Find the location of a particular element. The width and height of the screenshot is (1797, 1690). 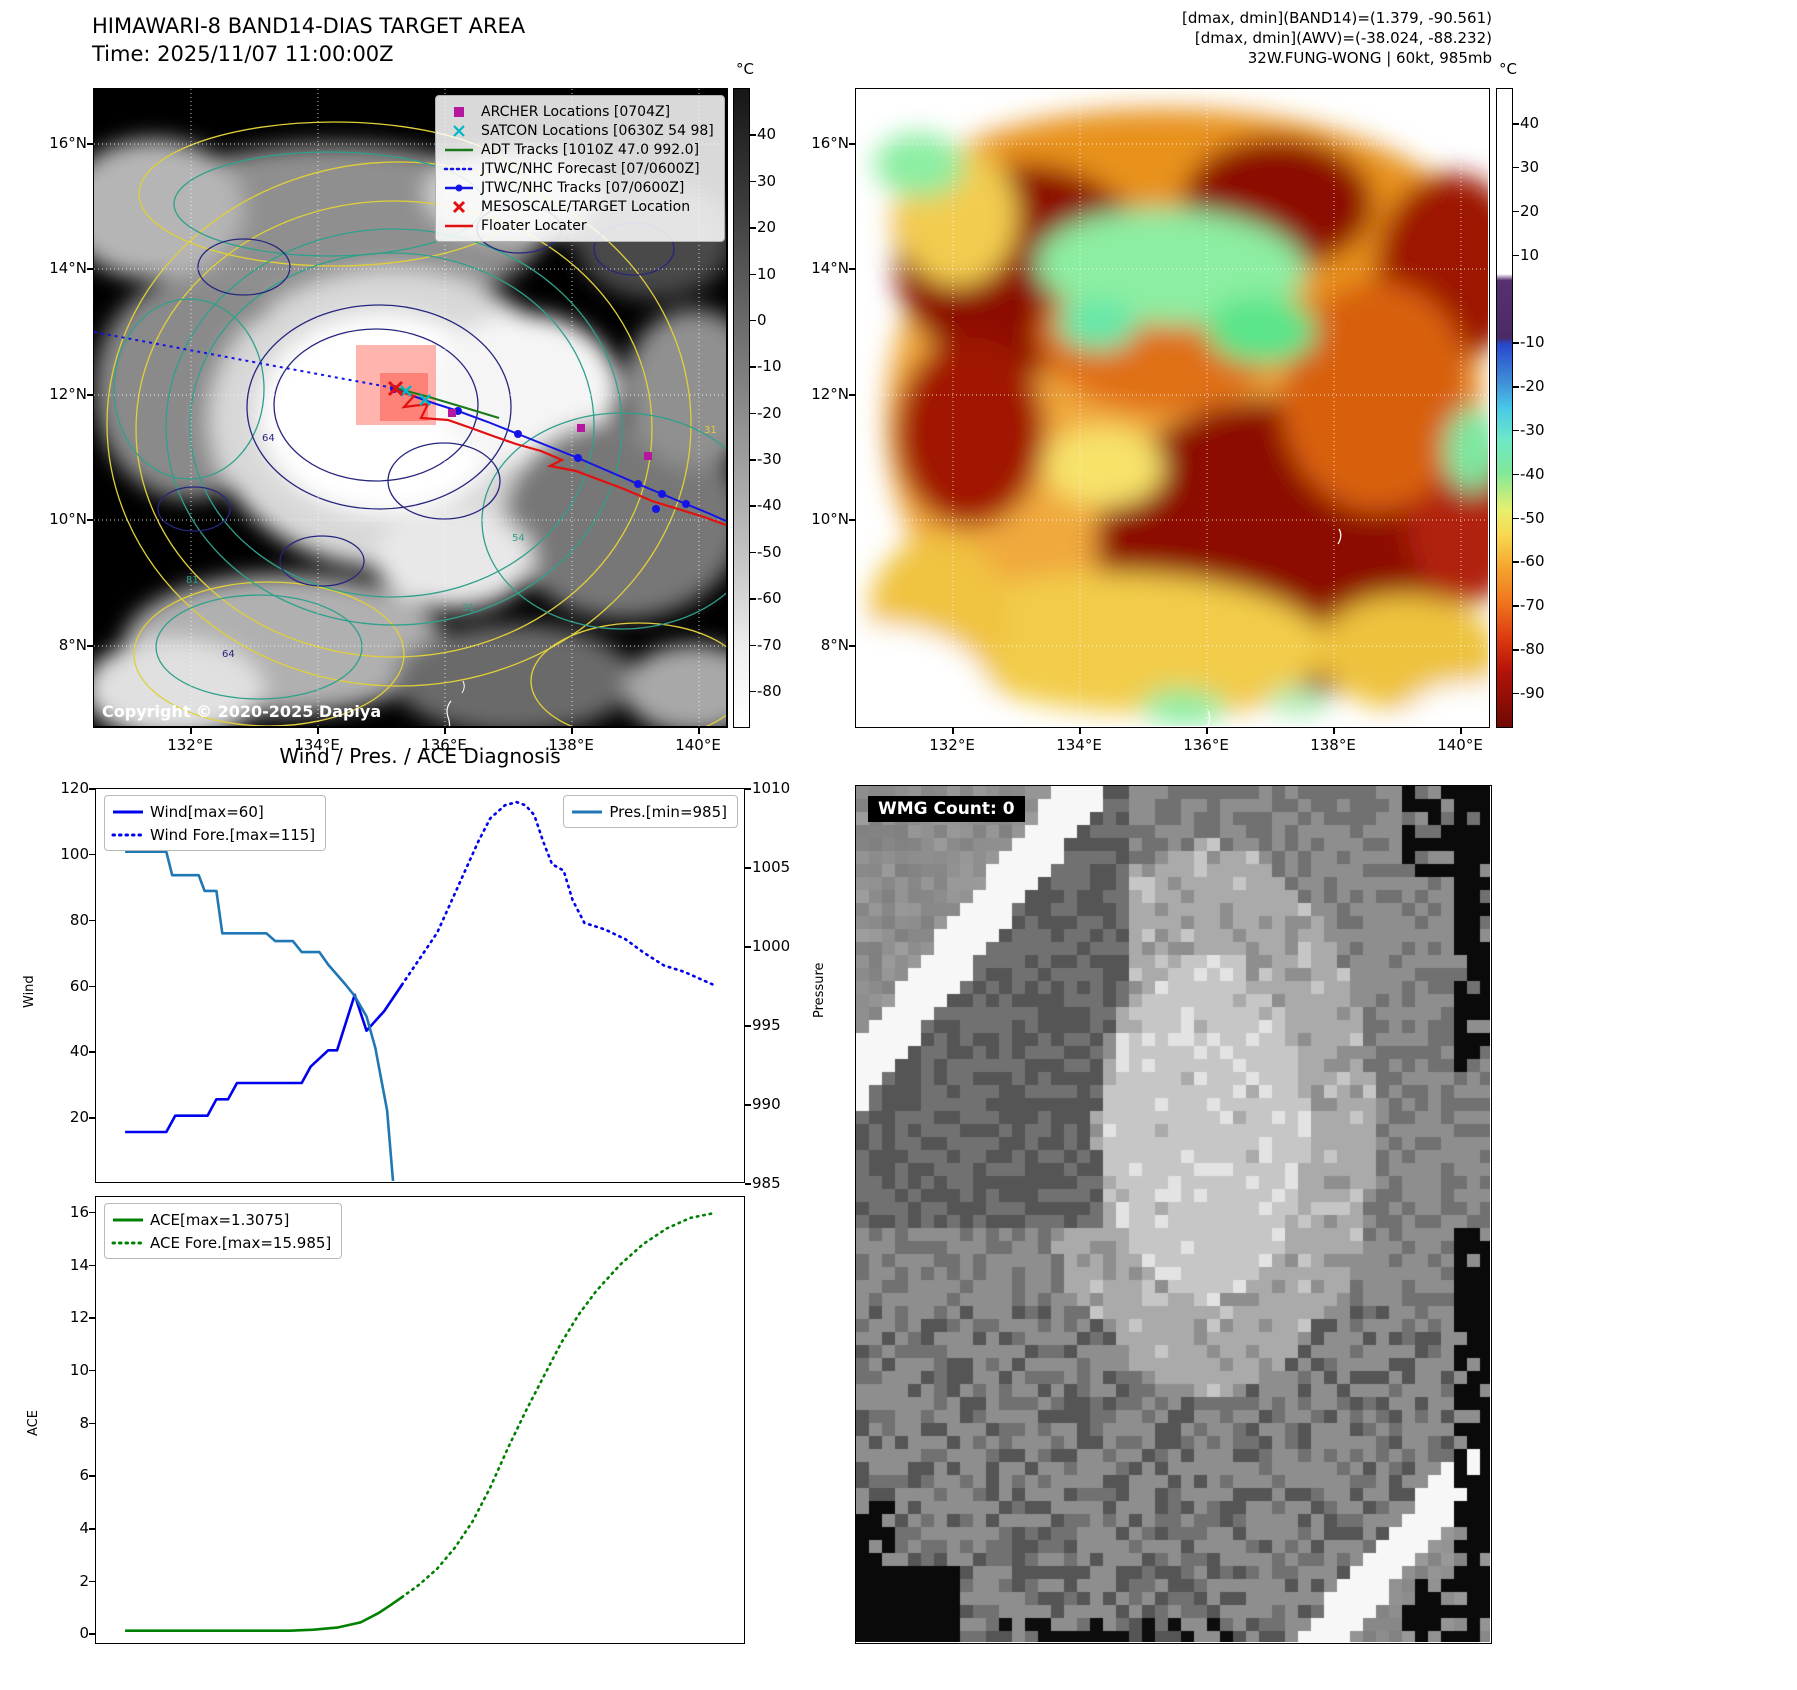

chart-legend-label: Wind Fore.[max=115] is located at coordinates (233, 834).